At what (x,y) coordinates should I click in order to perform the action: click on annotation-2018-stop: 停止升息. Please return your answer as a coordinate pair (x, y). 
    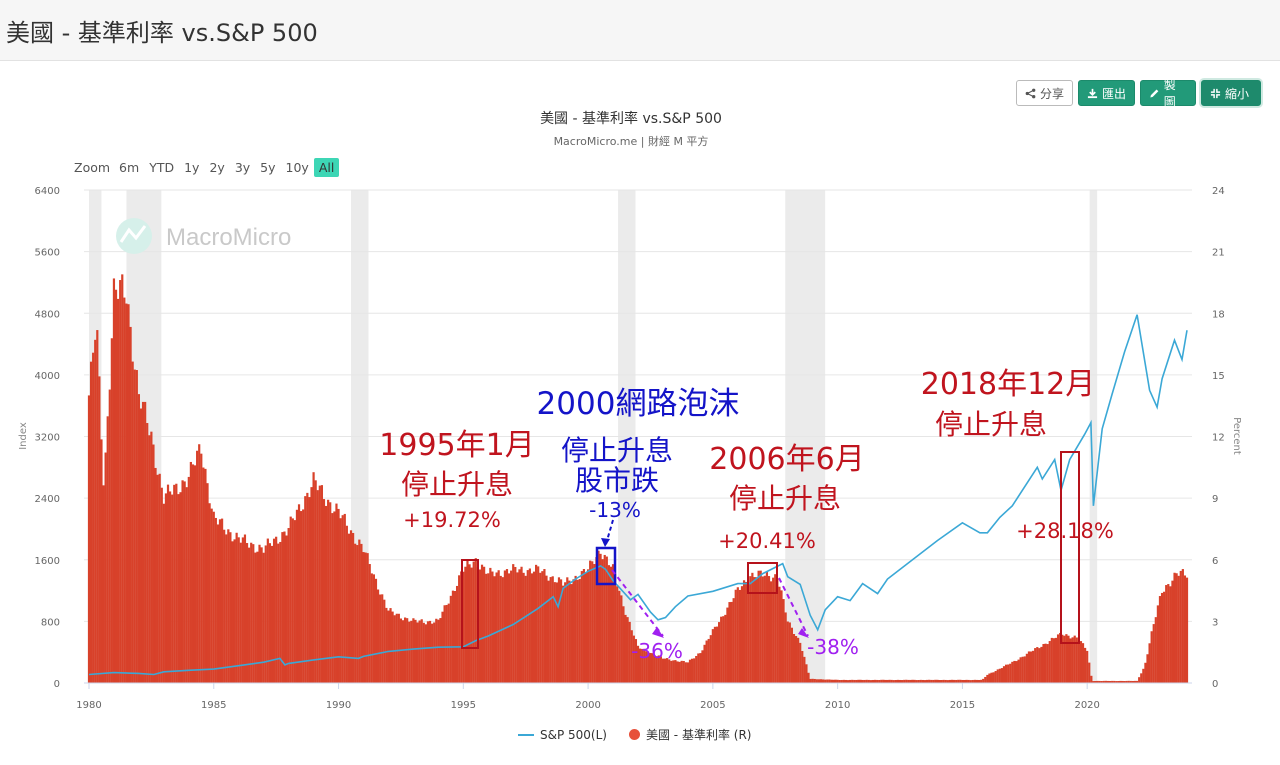
    Looking at the image, I should click on (991, 424).